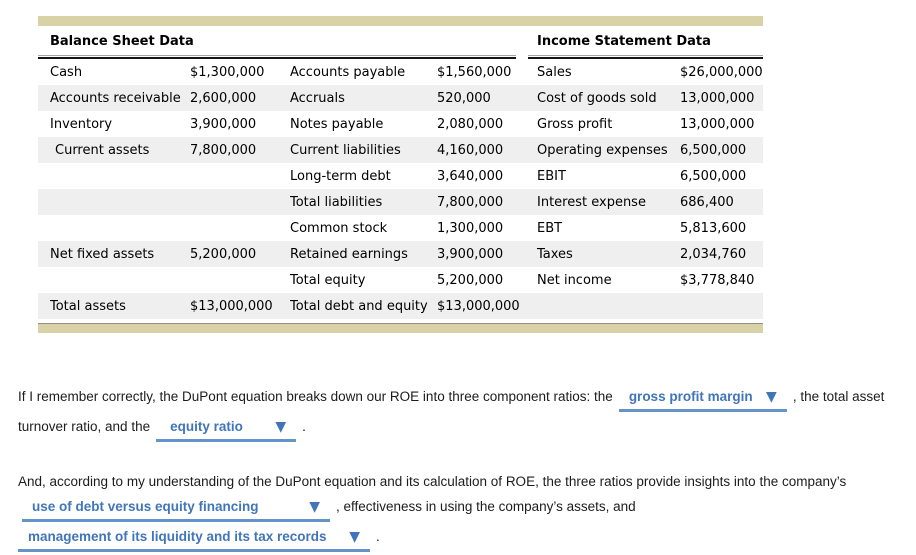  Describe the element at coordinates (713, 150) in the screenshot. I see `table-cell: 6,500,000` at that location.